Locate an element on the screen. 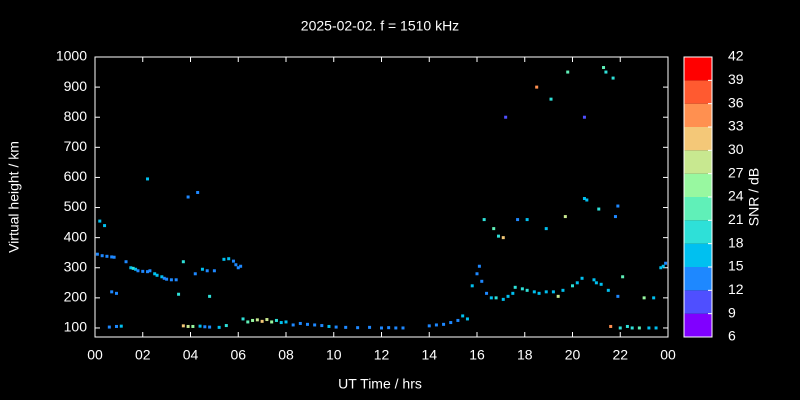 The height and width of the screenshot is (400, 800). colorbar-tick-label: 27 is located at coordinates (736, 172).